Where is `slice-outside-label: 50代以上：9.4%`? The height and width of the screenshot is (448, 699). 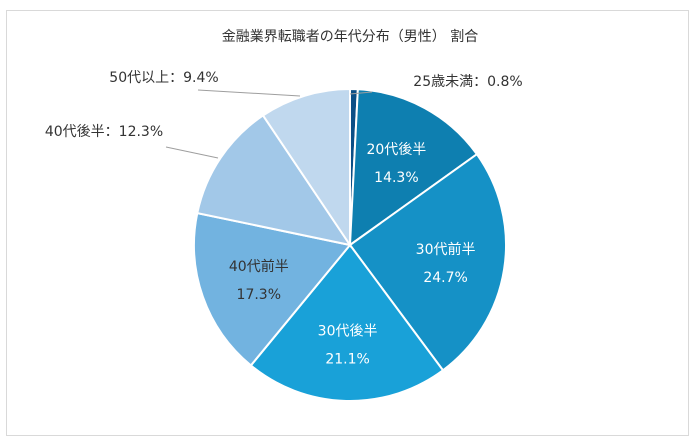
slice-outside-label: 50代以上：9.4% is located at coordinates (163, 78).